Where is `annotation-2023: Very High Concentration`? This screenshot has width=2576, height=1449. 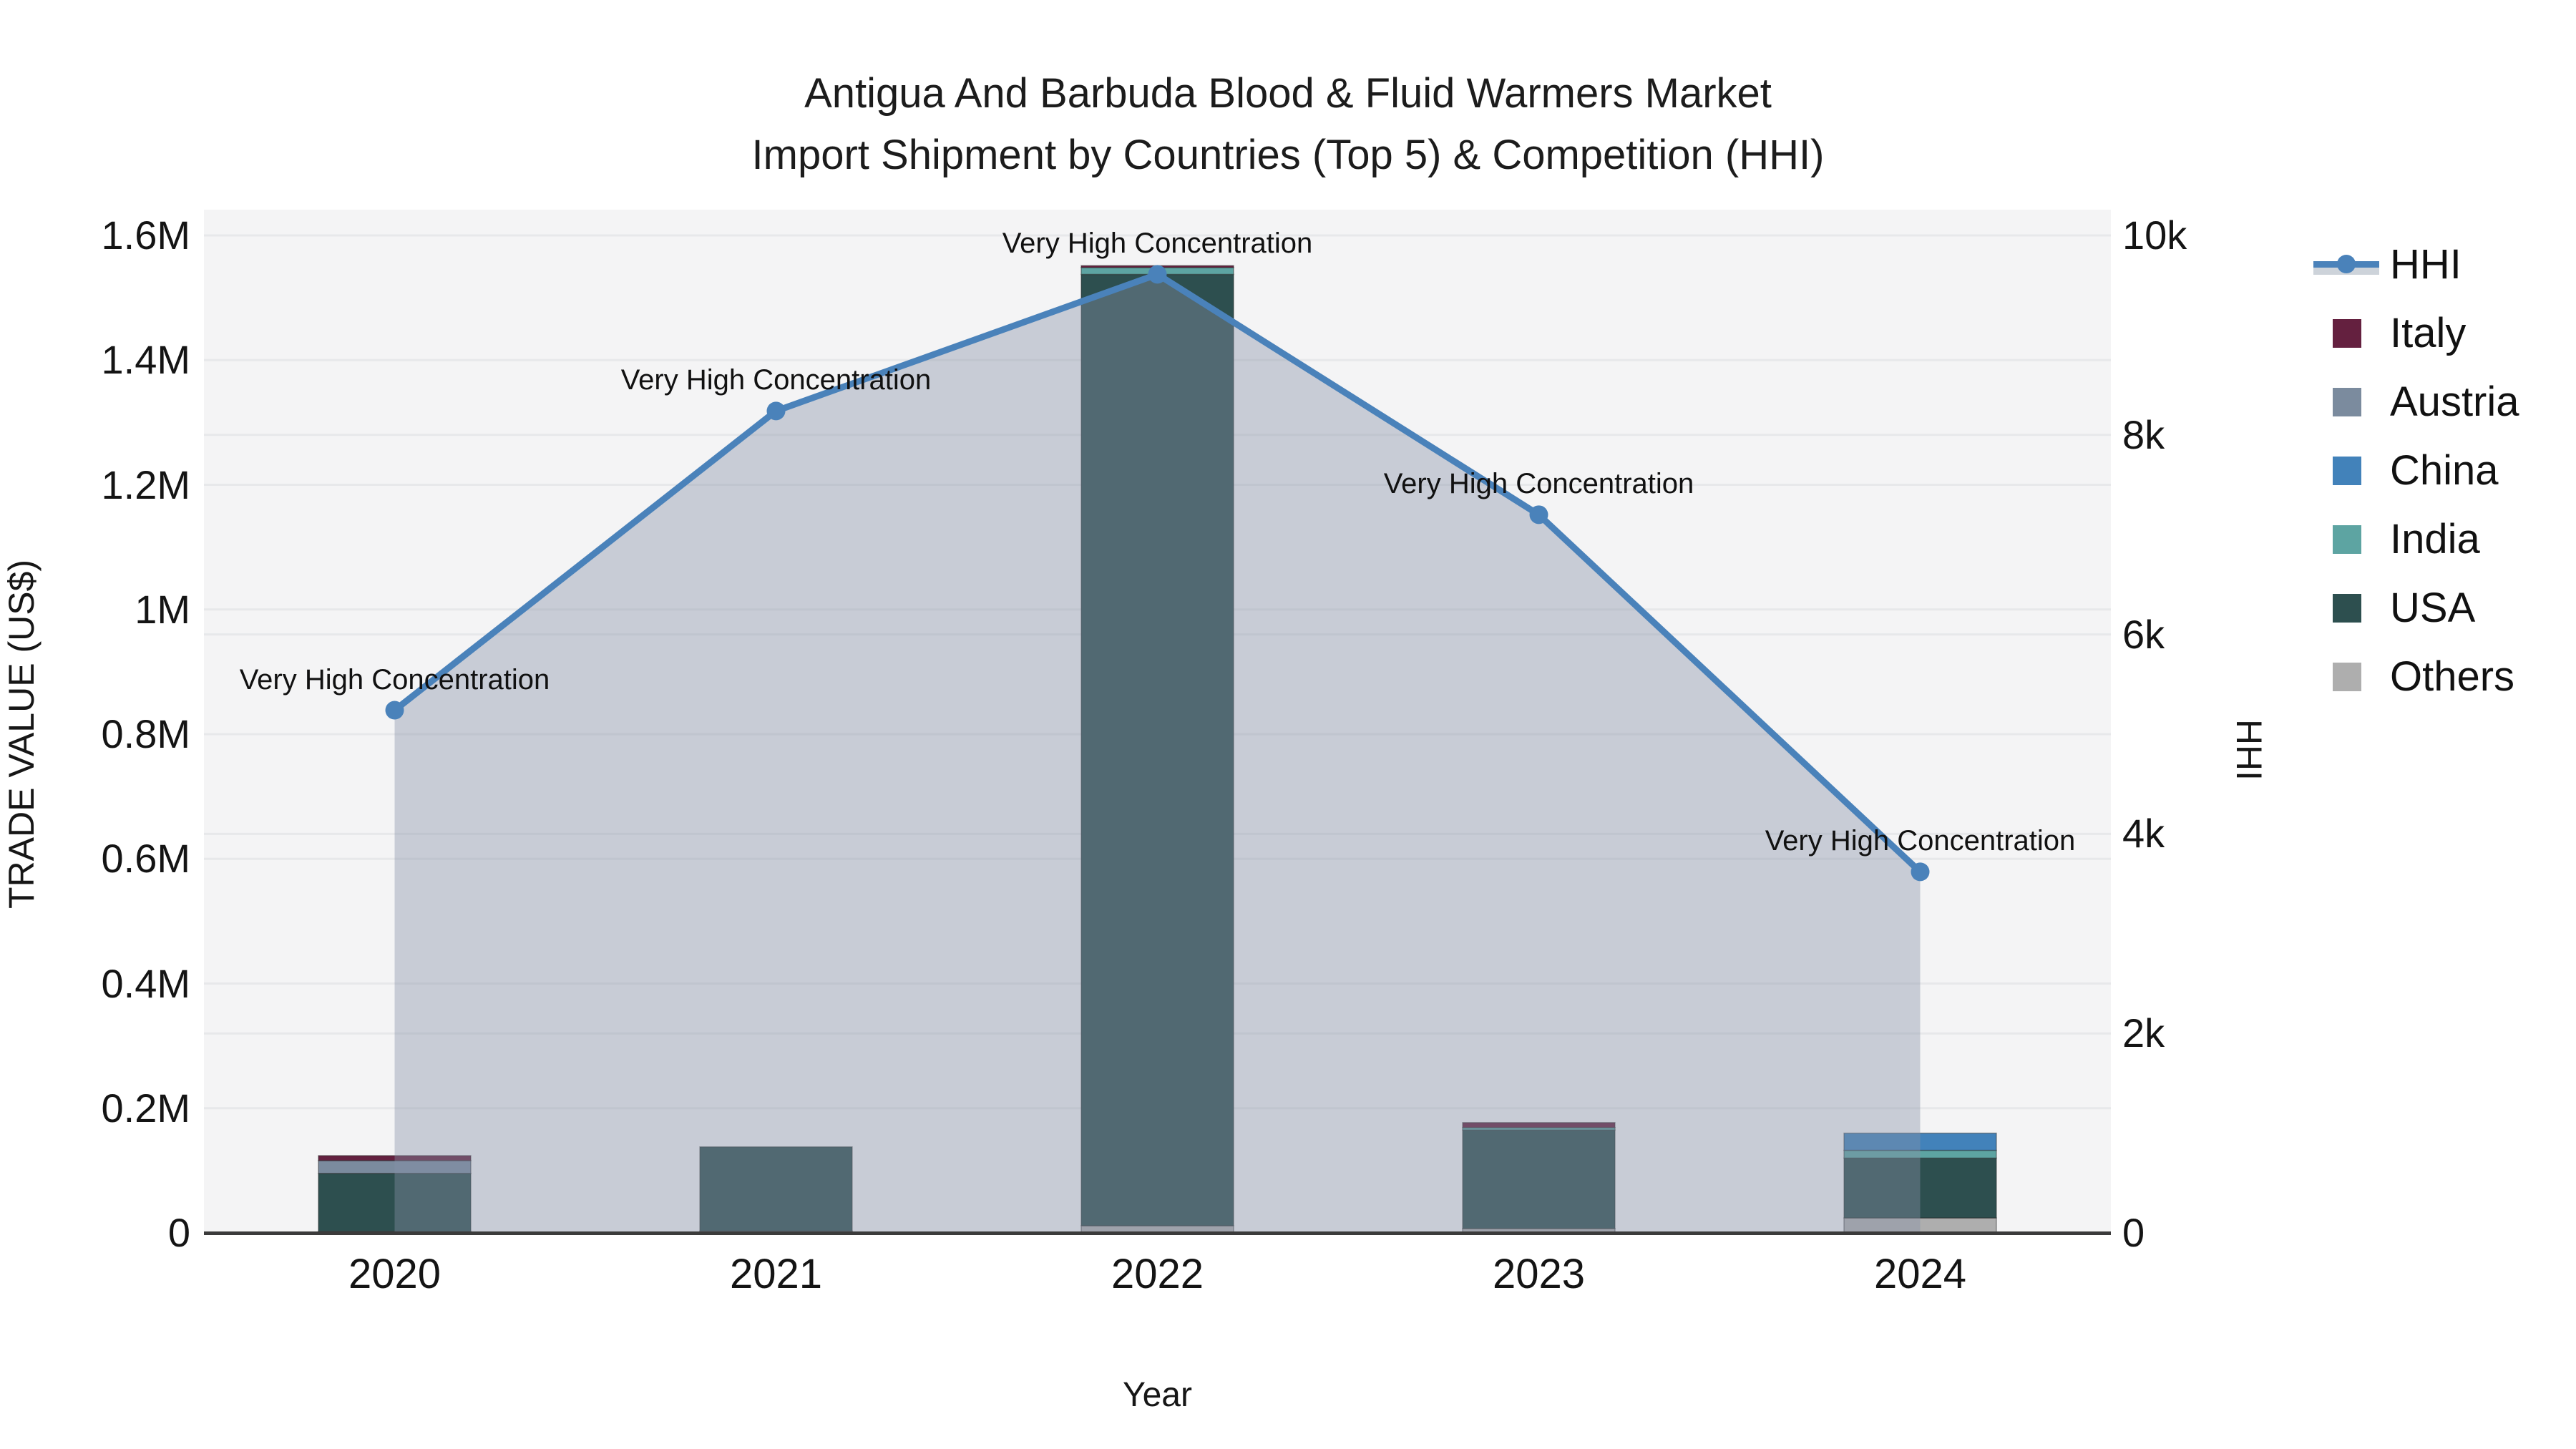
annotation-2023: Very High Concentration is located at coordinates (1538, 484).